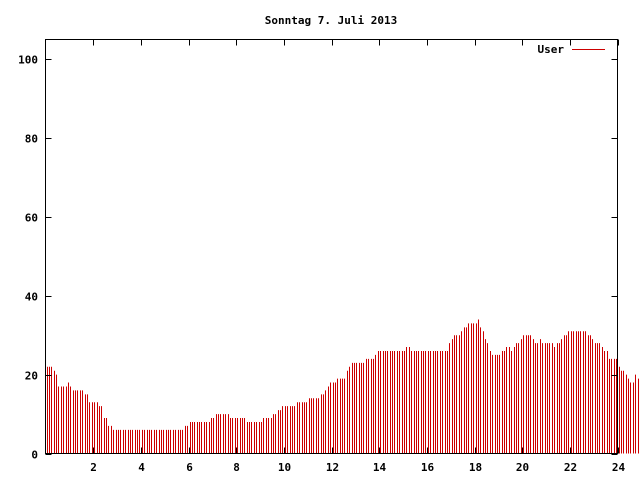  Describe the element at coordinates (331, 20) in the screenshot. I see `chart-title: Sonntag 7. Juli 2013` at that location.